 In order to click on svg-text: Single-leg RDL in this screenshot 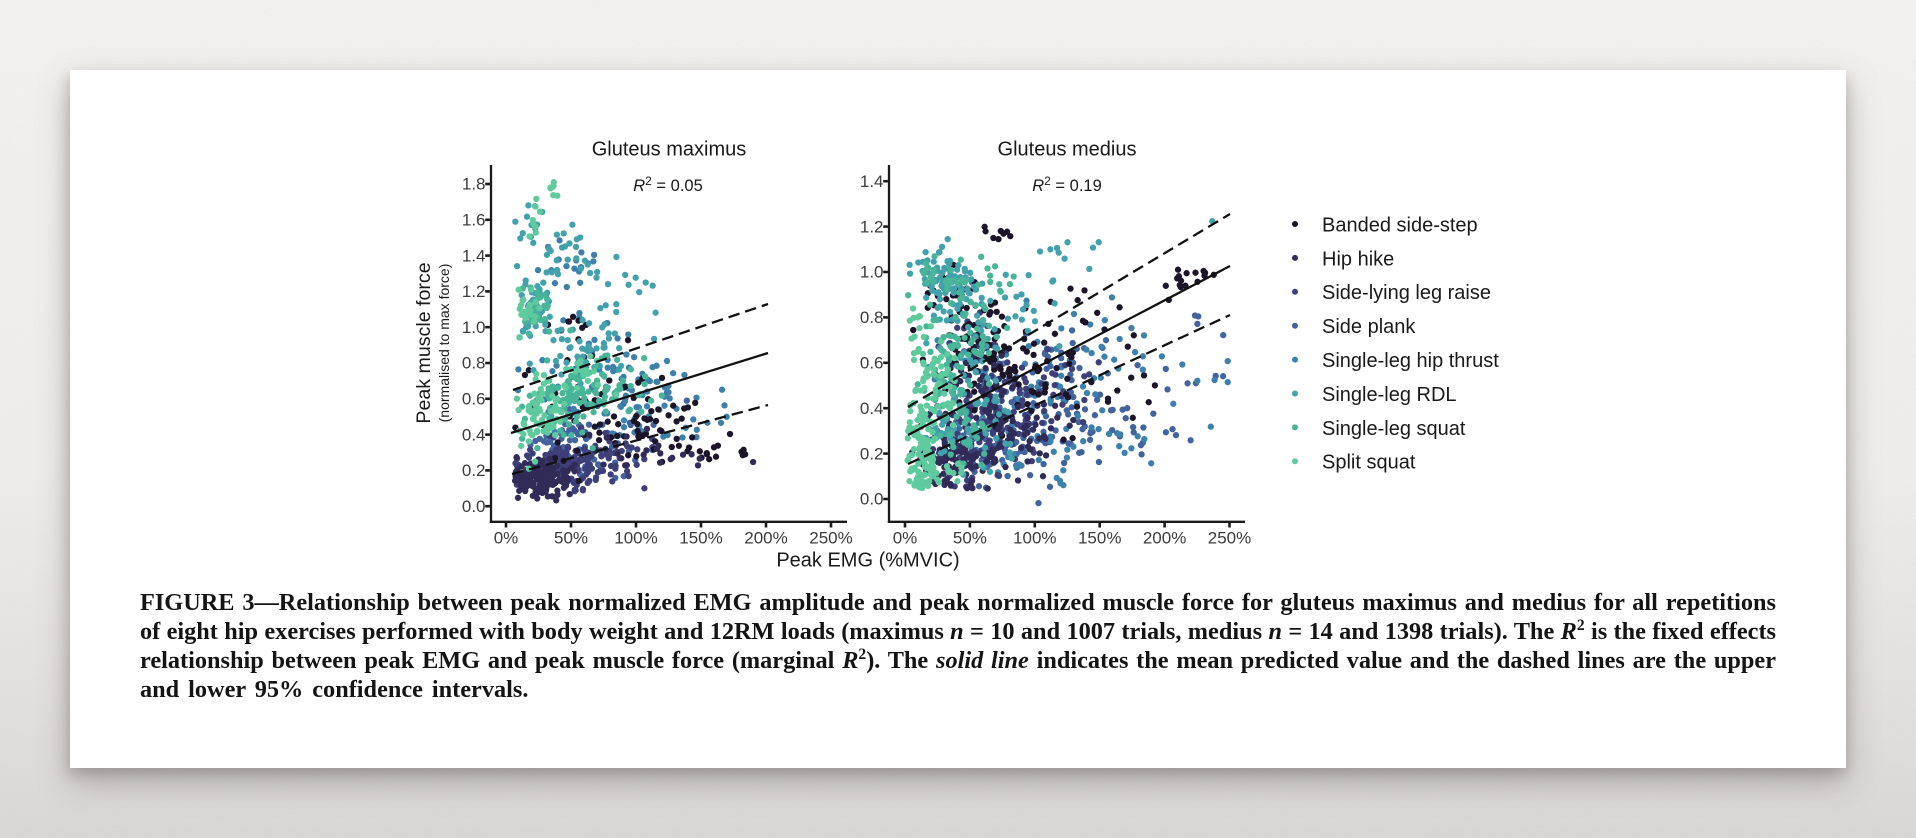, I will do `click(1389, 395)`.